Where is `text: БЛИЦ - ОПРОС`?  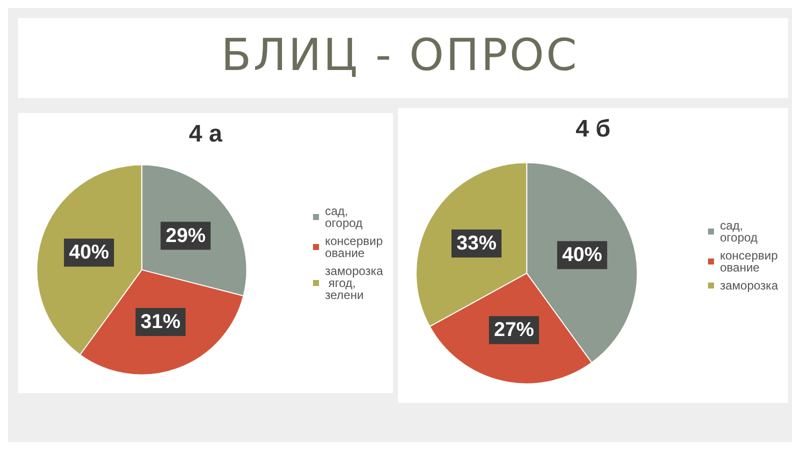
text: БЛИЦ - ОПРОС is located at coordinates (400, 55).